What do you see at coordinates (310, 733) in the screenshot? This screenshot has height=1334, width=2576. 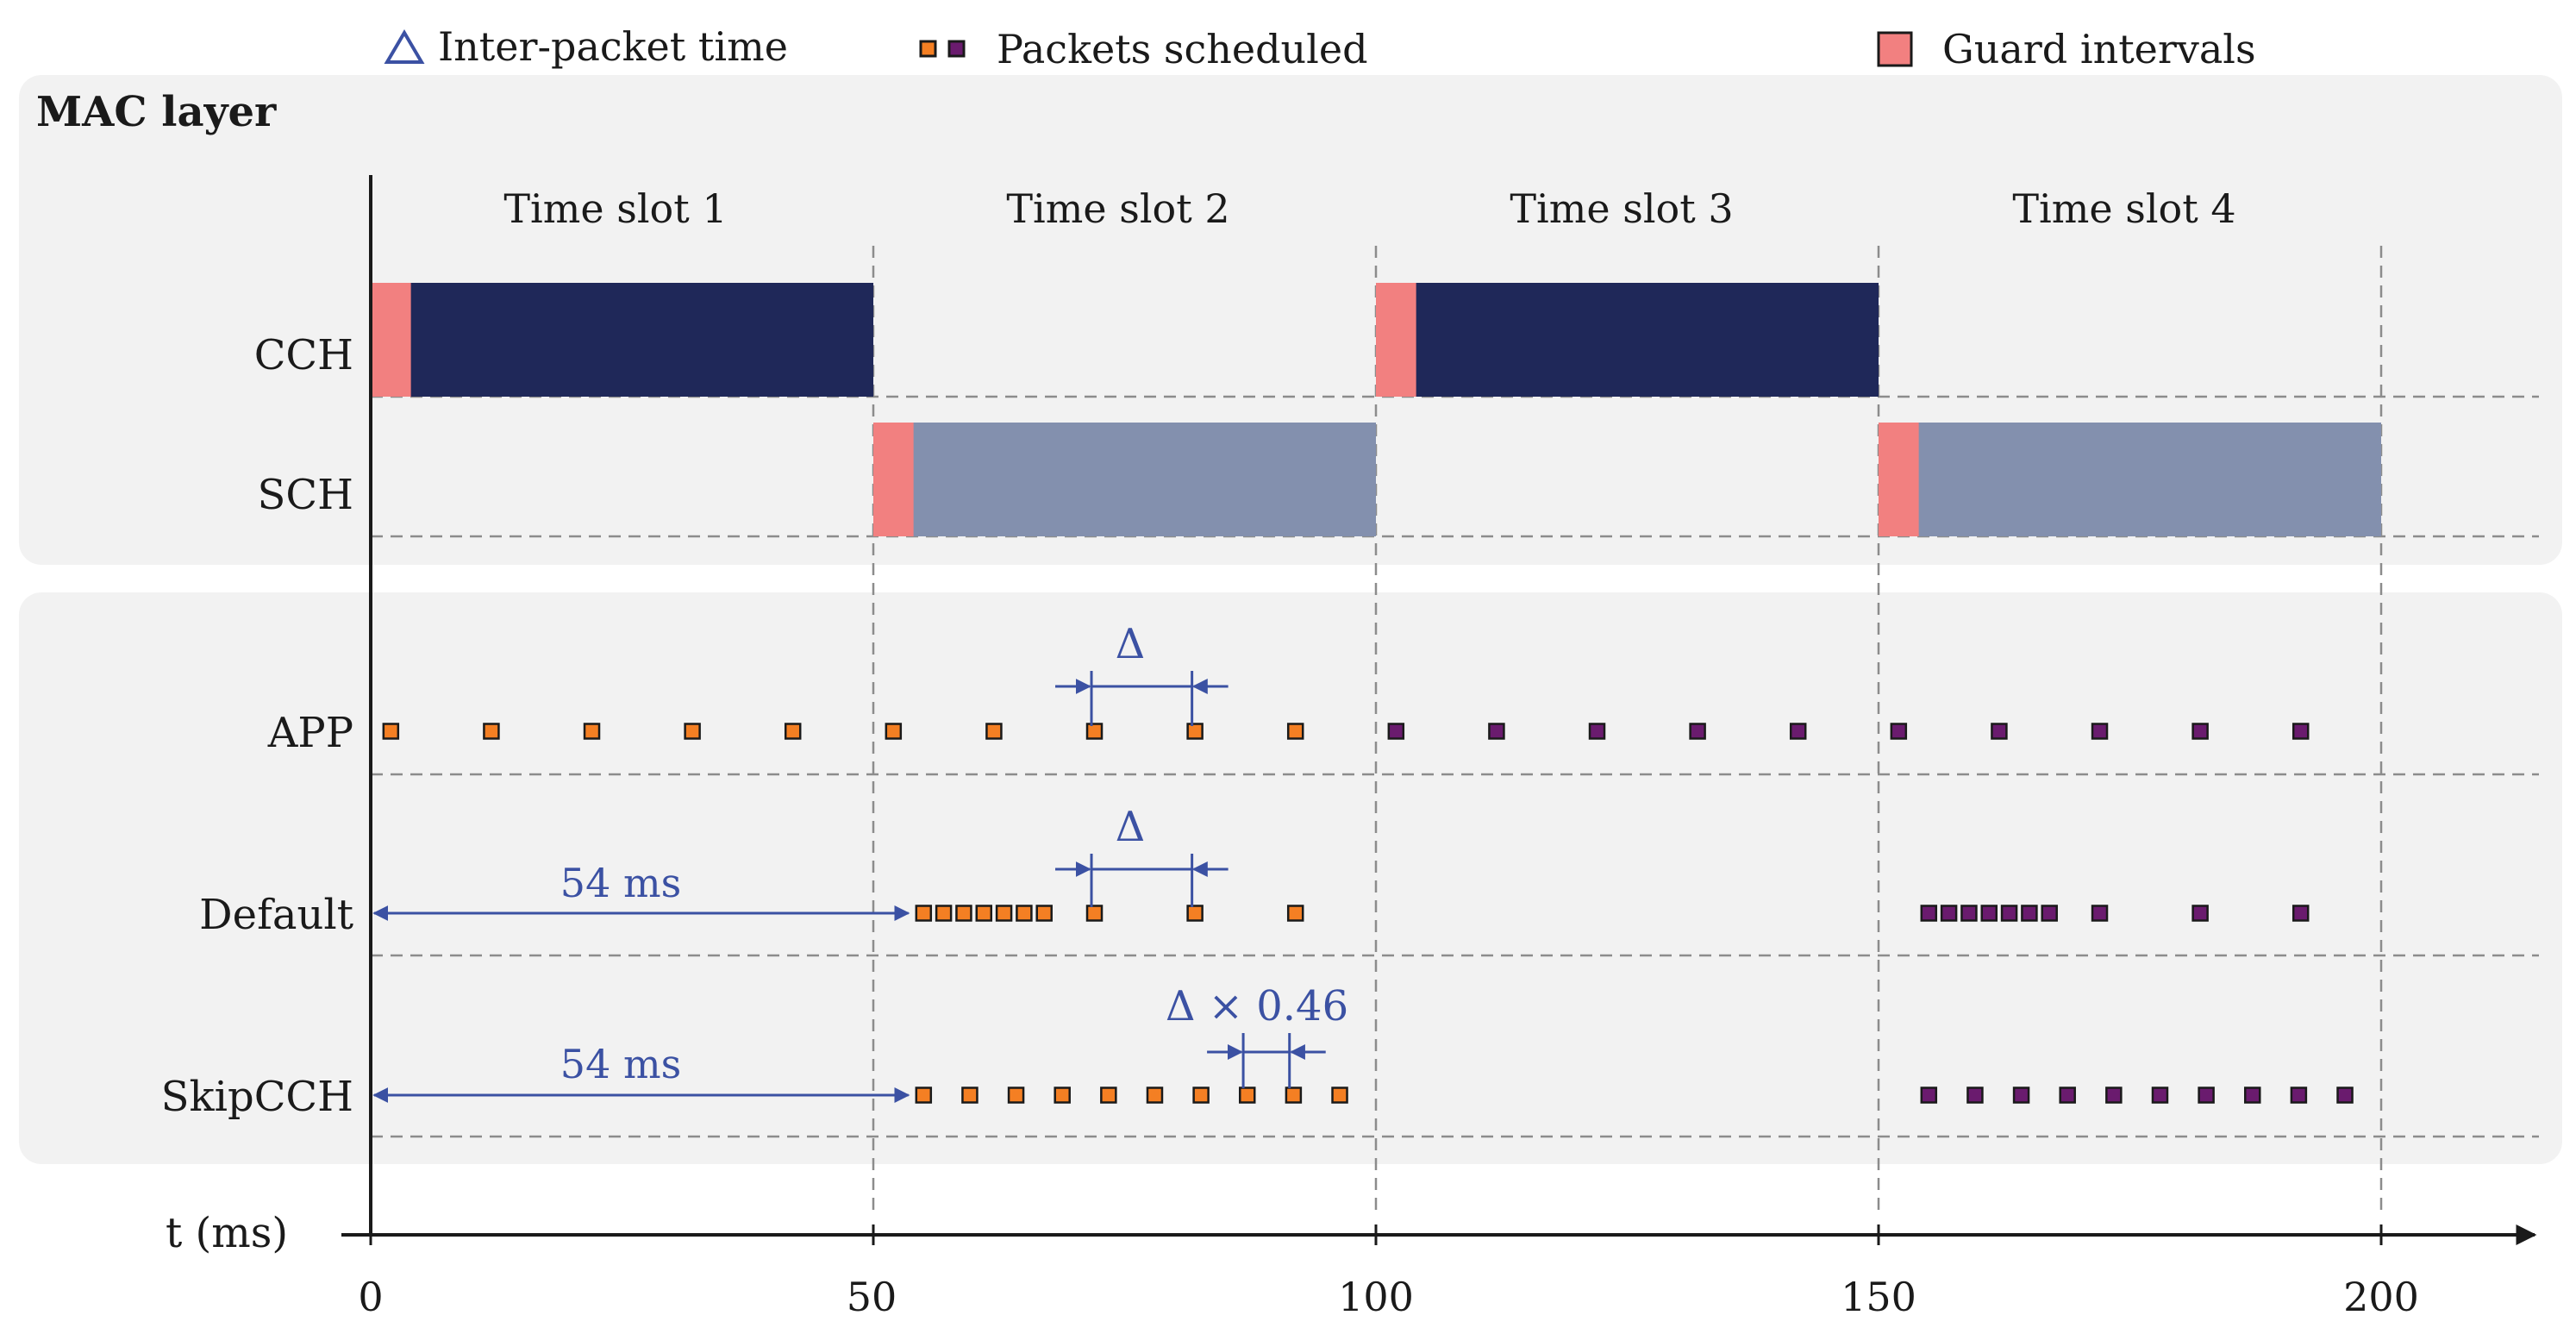 I see `row-label-app: APP` at bounding box center [310, 733].